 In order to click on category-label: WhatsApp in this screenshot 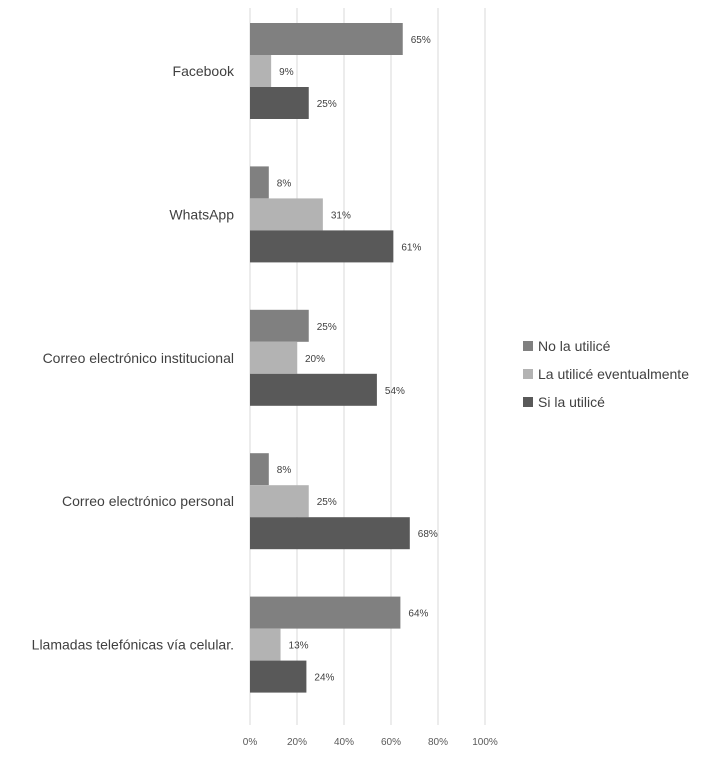, I will do `click(201, 214)`.